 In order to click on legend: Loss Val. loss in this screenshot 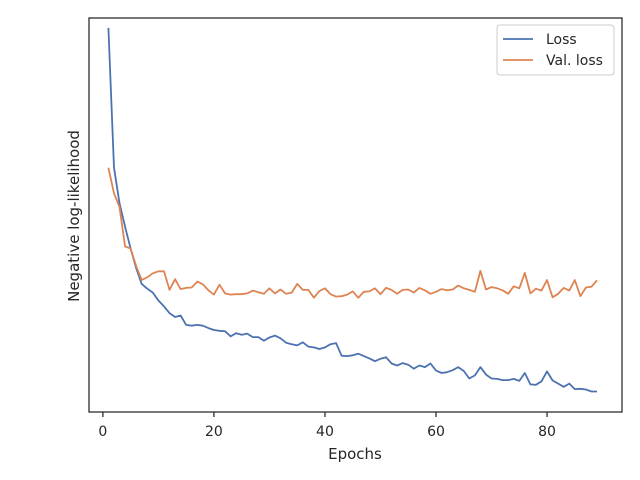, I will do `click(555, 50)`.